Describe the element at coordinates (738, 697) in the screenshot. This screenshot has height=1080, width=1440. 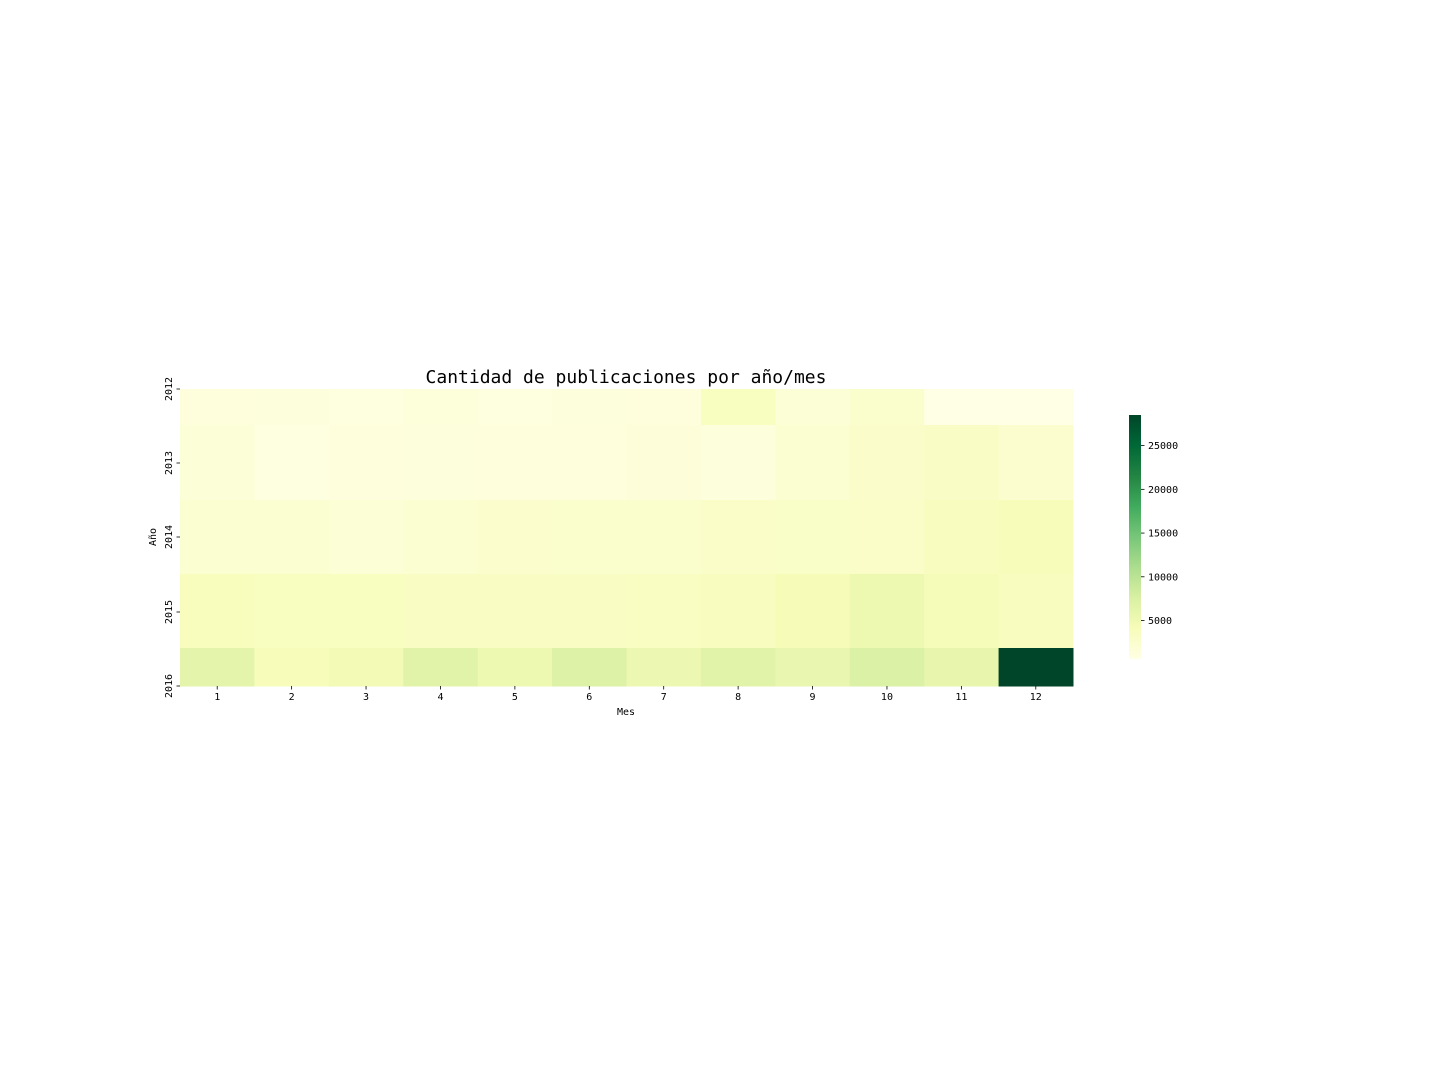
I see `x-tick-label: 8` at that location.